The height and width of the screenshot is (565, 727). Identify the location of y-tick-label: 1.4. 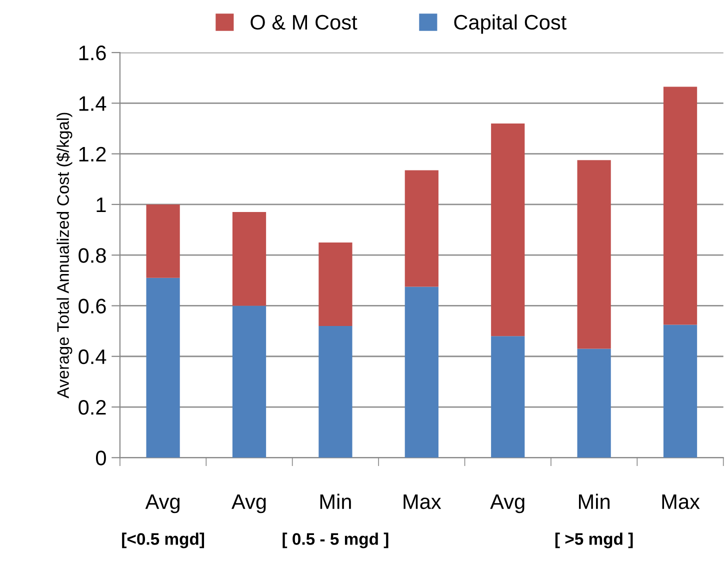
(92, 103).